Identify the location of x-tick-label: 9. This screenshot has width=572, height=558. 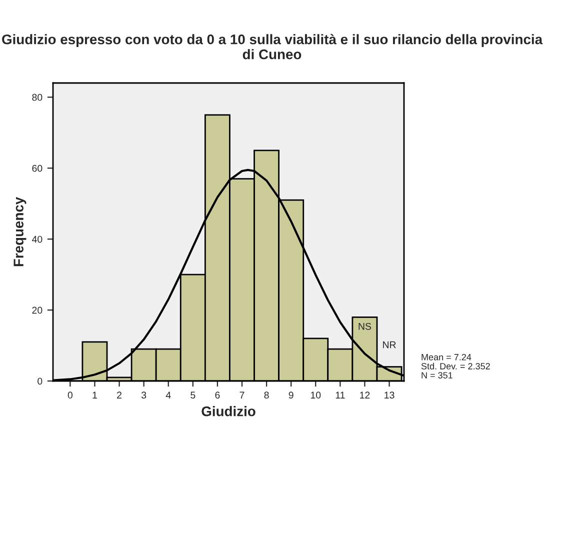
(291, 395).